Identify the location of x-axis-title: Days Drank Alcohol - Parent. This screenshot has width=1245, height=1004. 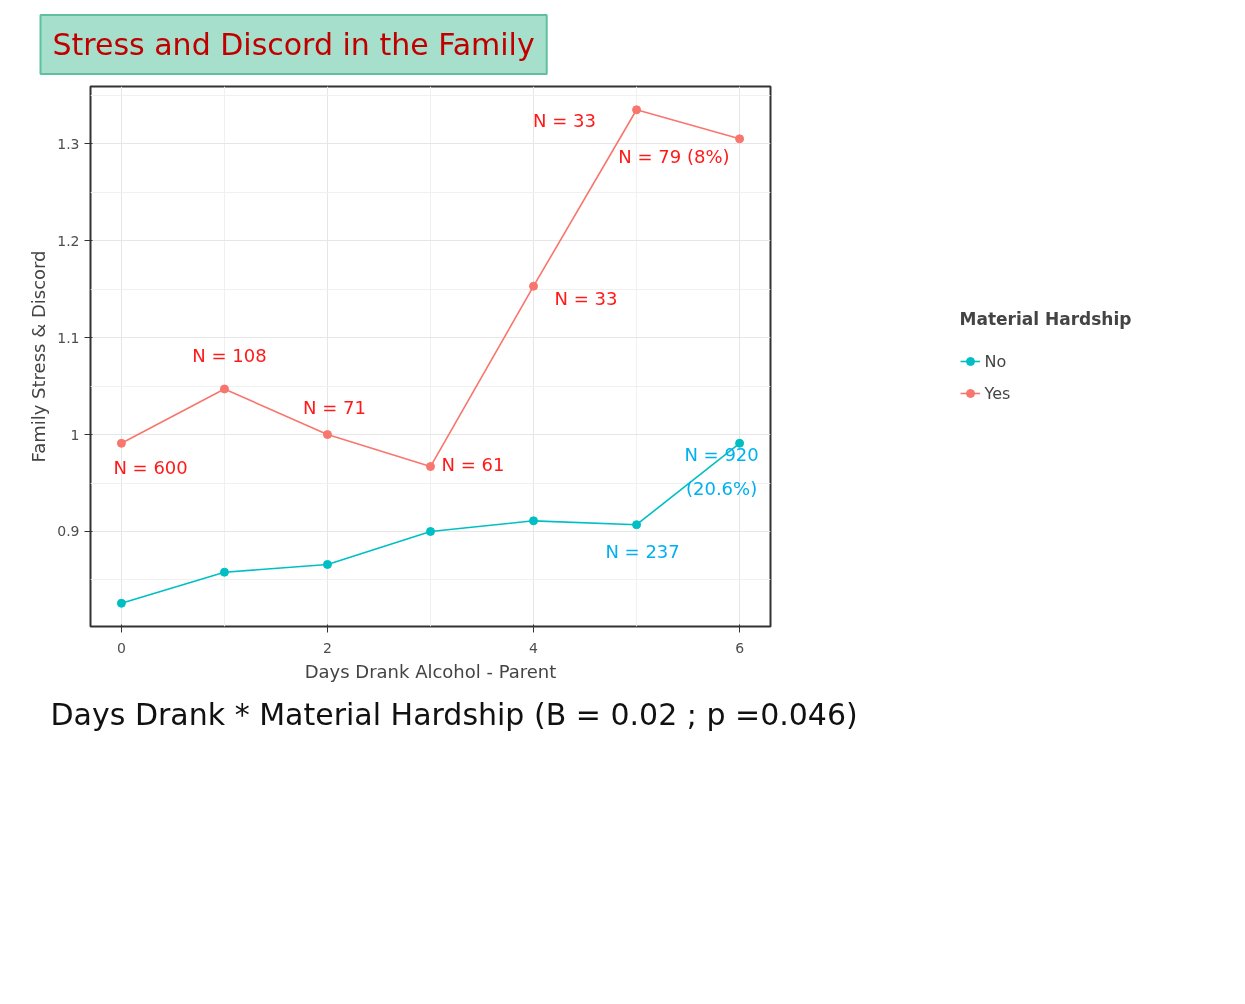
(430, 671).